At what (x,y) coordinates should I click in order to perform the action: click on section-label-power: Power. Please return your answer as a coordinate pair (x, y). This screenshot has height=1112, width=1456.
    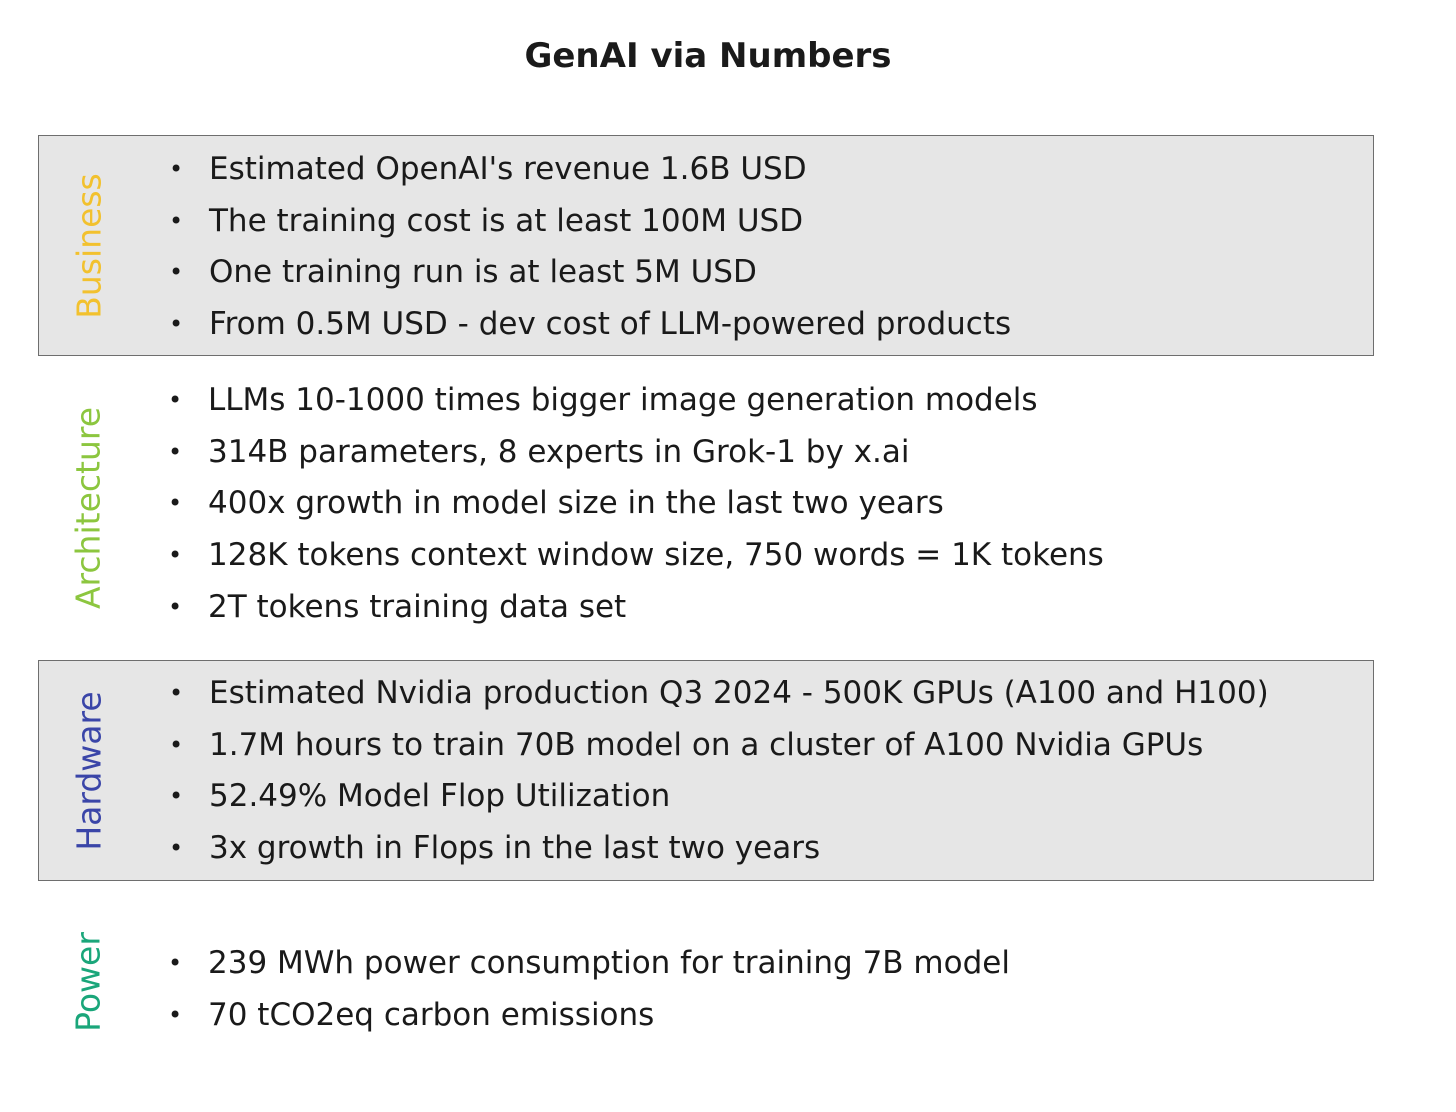
    Looking at the image, I should click on (88, 981).